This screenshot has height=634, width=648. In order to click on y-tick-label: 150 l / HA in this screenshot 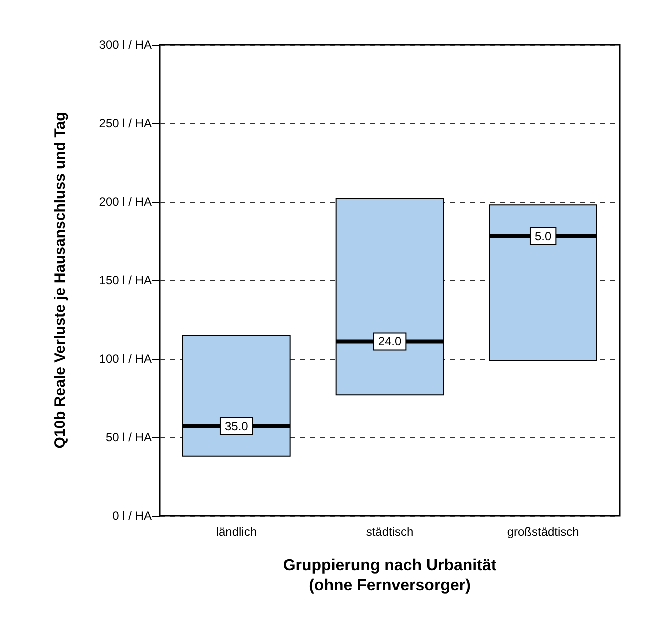, I will do `click(125, 281)`.